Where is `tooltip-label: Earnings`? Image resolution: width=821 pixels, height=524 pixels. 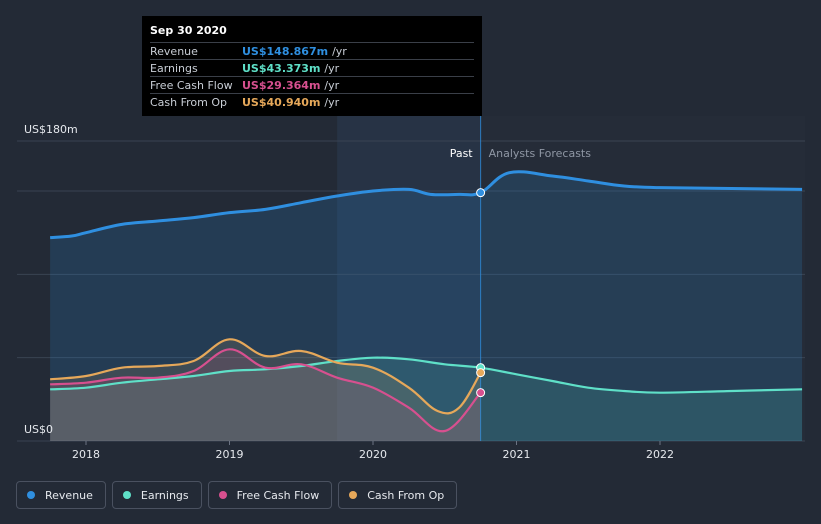
tooltip-label: Earnings is located at coordinates (174, 68).